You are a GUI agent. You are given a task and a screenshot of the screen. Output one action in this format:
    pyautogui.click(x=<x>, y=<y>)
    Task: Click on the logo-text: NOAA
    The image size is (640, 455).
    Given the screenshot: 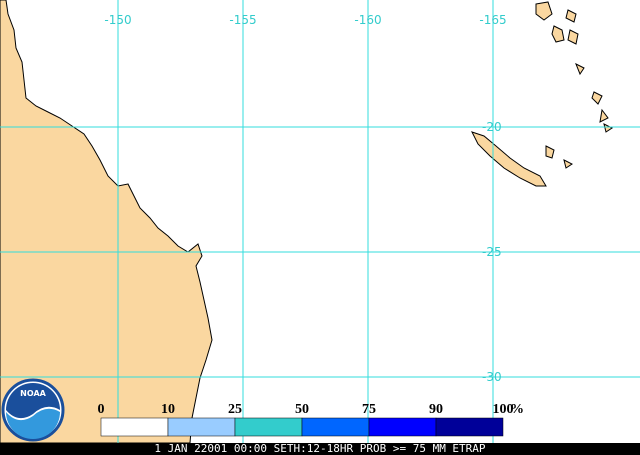 What is the action you would take?
    pyautogui.click(x=33, y=393)
    